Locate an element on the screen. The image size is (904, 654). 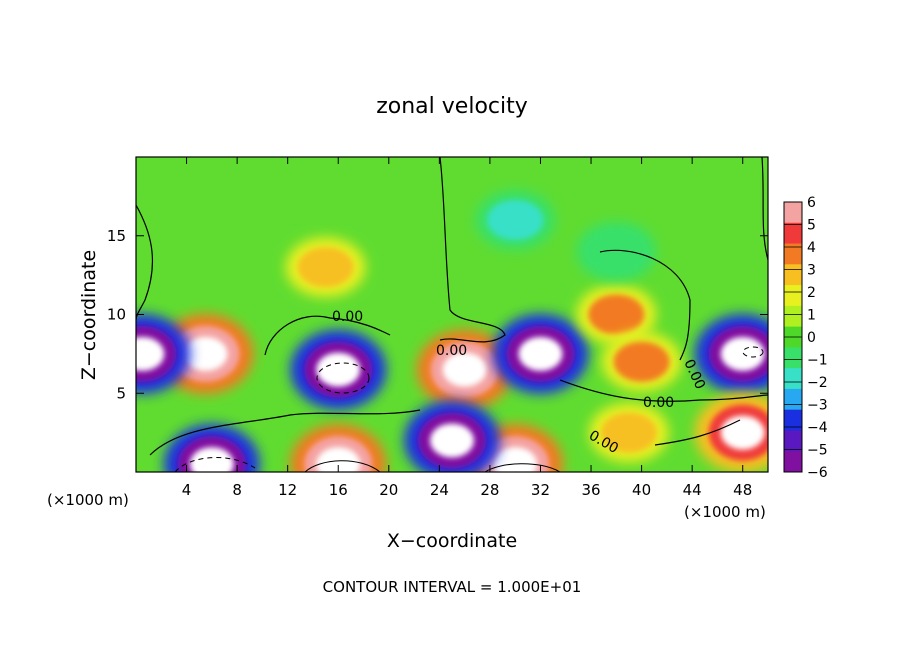
colorbar-tick-label: 3 is located at coordinates (811, 271).